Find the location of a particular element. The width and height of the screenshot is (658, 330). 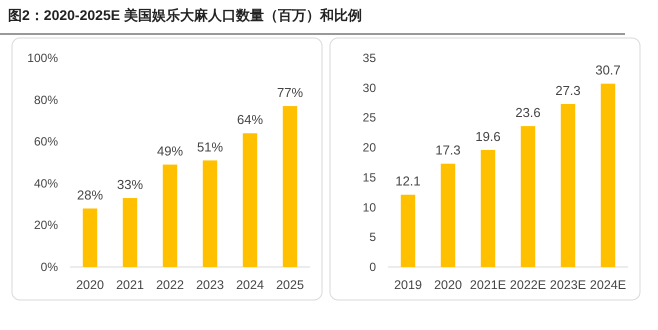

y-tick-label: 80% is located at coordinates (46, 99).